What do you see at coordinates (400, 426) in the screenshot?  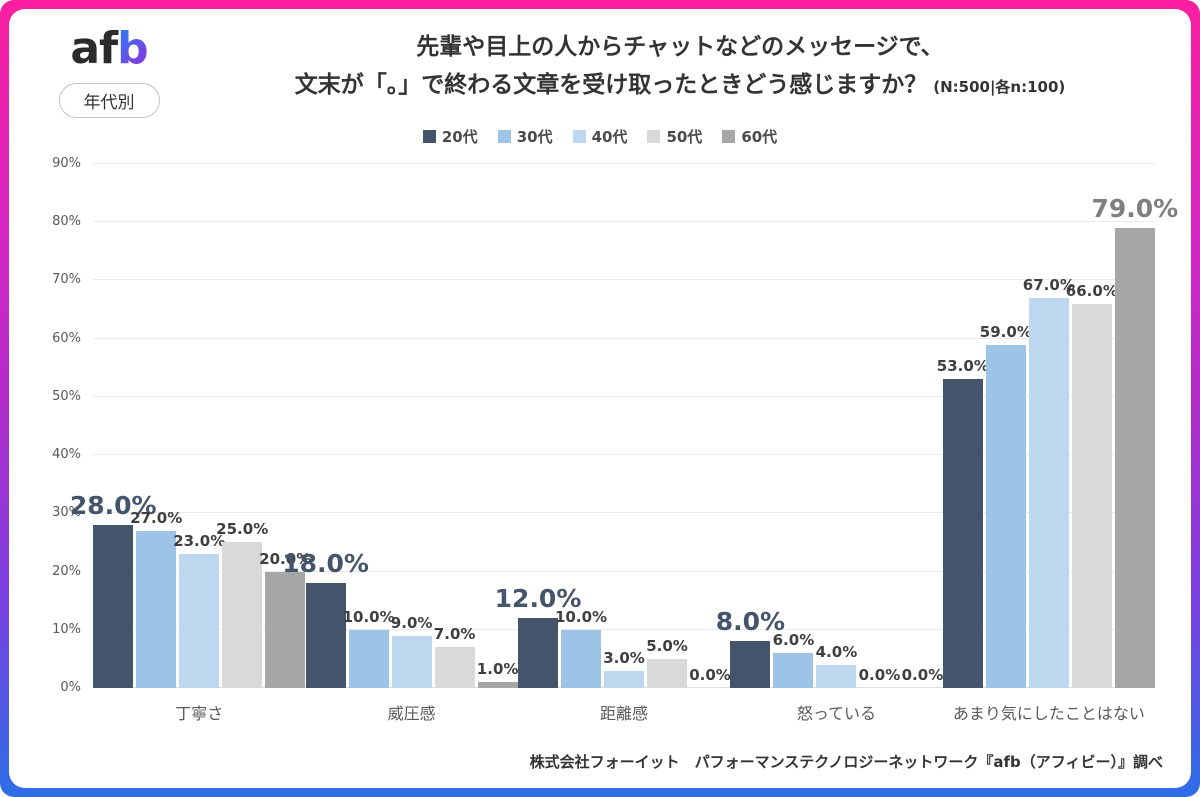 I see `bar-group-1: 18.0% 10.0% 9.0% 7.0% 1.0%` at bounding box center [400, 426].